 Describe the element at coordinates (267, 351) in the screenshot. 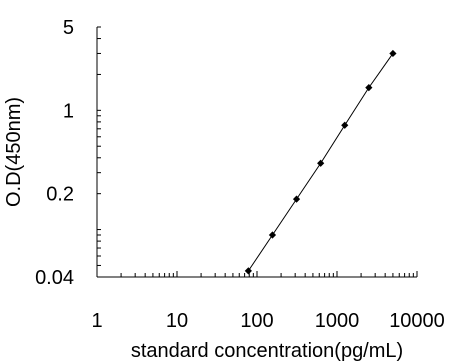

I see `x-axis-label: standard concentration(pg/mL)` at that location.